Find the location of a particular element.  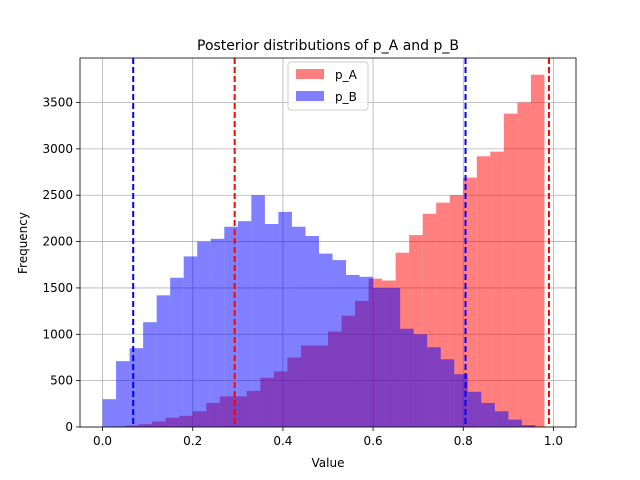

y-tick-label: 1500 is located at coordinates (57, 288).